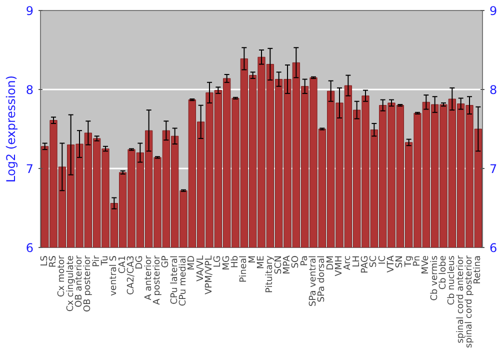 The width and height of the screenshot is (500, 350). I want to click on x-tick-label: Retina, so click(478, 269).